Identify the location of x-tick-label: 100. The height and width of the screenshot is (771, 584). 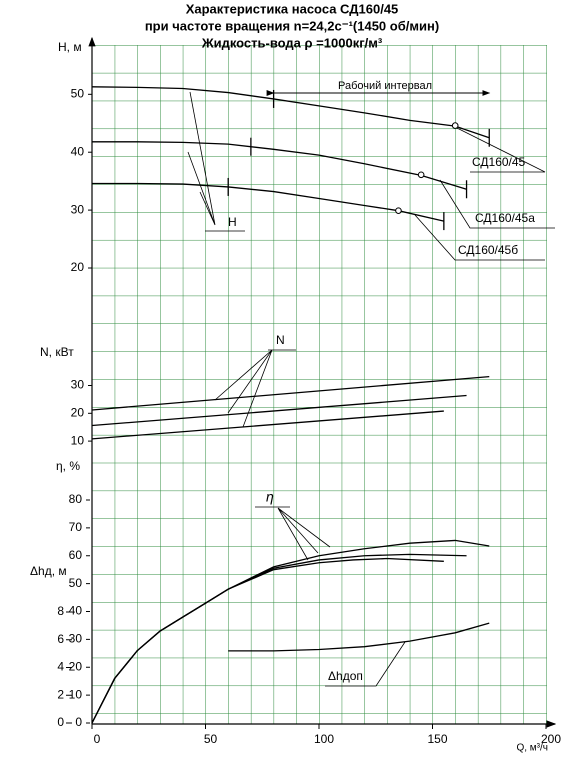
(324, 739).